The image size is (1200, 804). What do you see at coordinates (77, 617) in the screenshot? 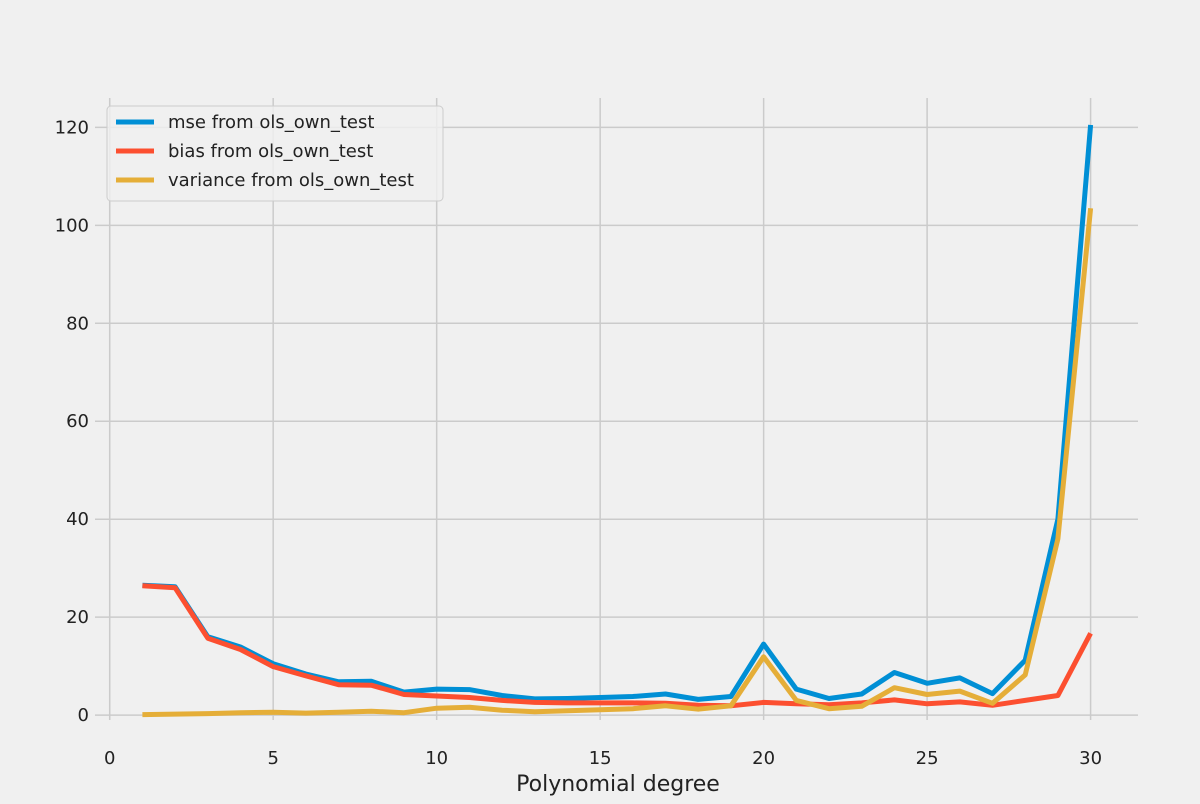
I see `y-tick-label: 20` at bounding box center [77, 617].